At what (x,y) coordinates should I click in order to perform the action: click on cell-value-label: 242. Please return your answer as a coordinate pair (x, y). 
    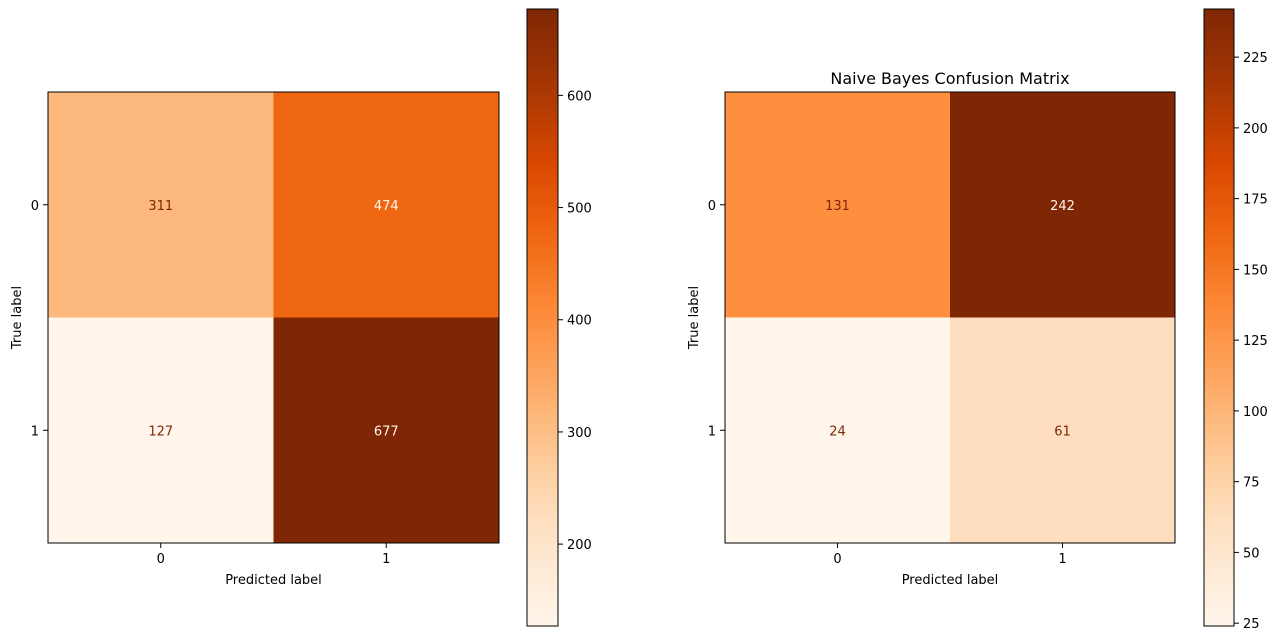
    Looking at the image, I should click on (1062, 206).